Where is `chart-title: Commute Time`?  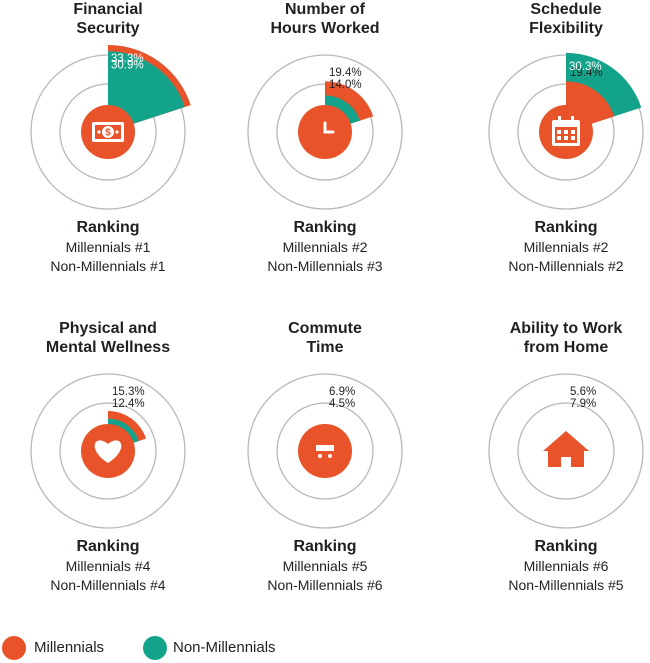
chart-title: Commute Time is located at coordinates (325, 338).